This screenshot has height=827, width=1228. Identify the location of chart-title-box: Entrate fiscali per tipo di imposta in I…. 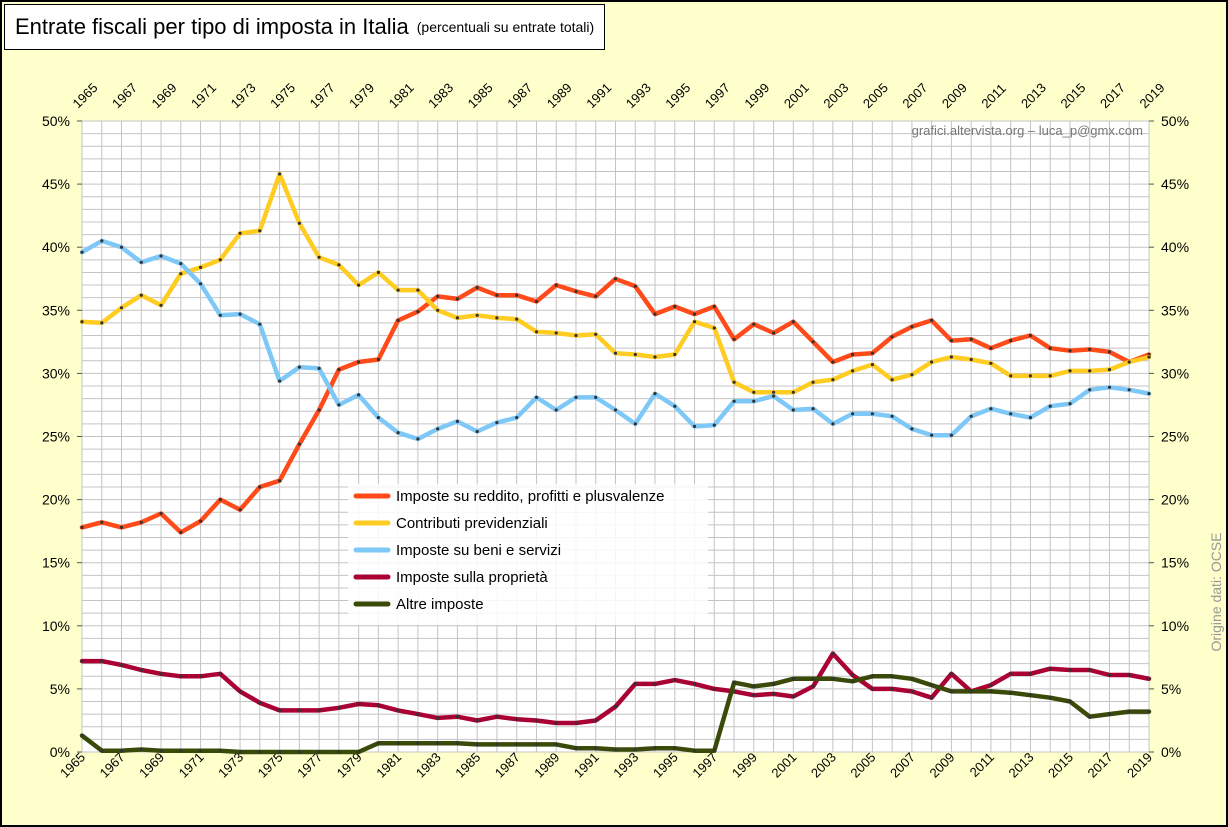
(305, 27).